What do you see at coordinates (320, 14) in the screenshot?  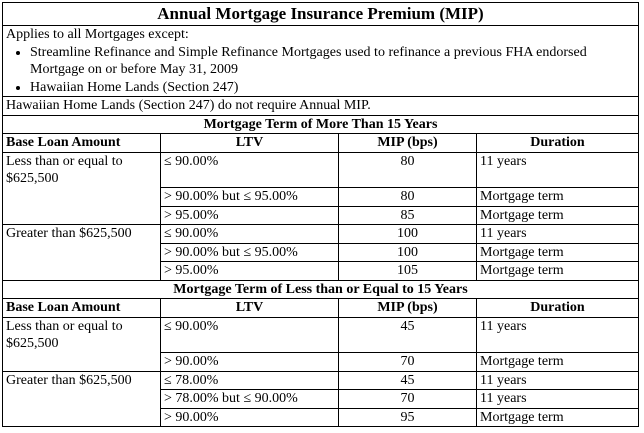 I see `table-title: Annual Mortgage Insurance Premium (MIP)` at bounding box center [320, 14].